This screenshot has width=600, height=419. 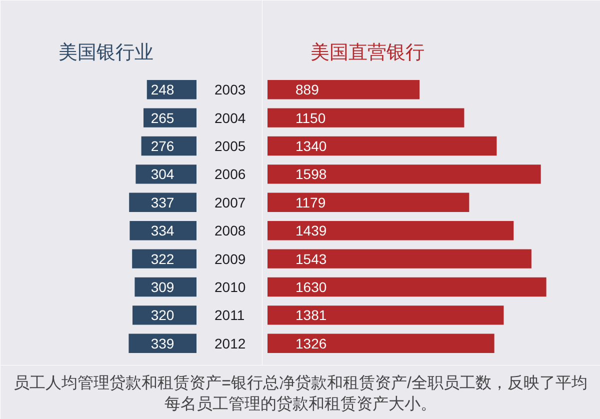 I want to click on chart-title: 美国银行业, so click(x=106, y=53).